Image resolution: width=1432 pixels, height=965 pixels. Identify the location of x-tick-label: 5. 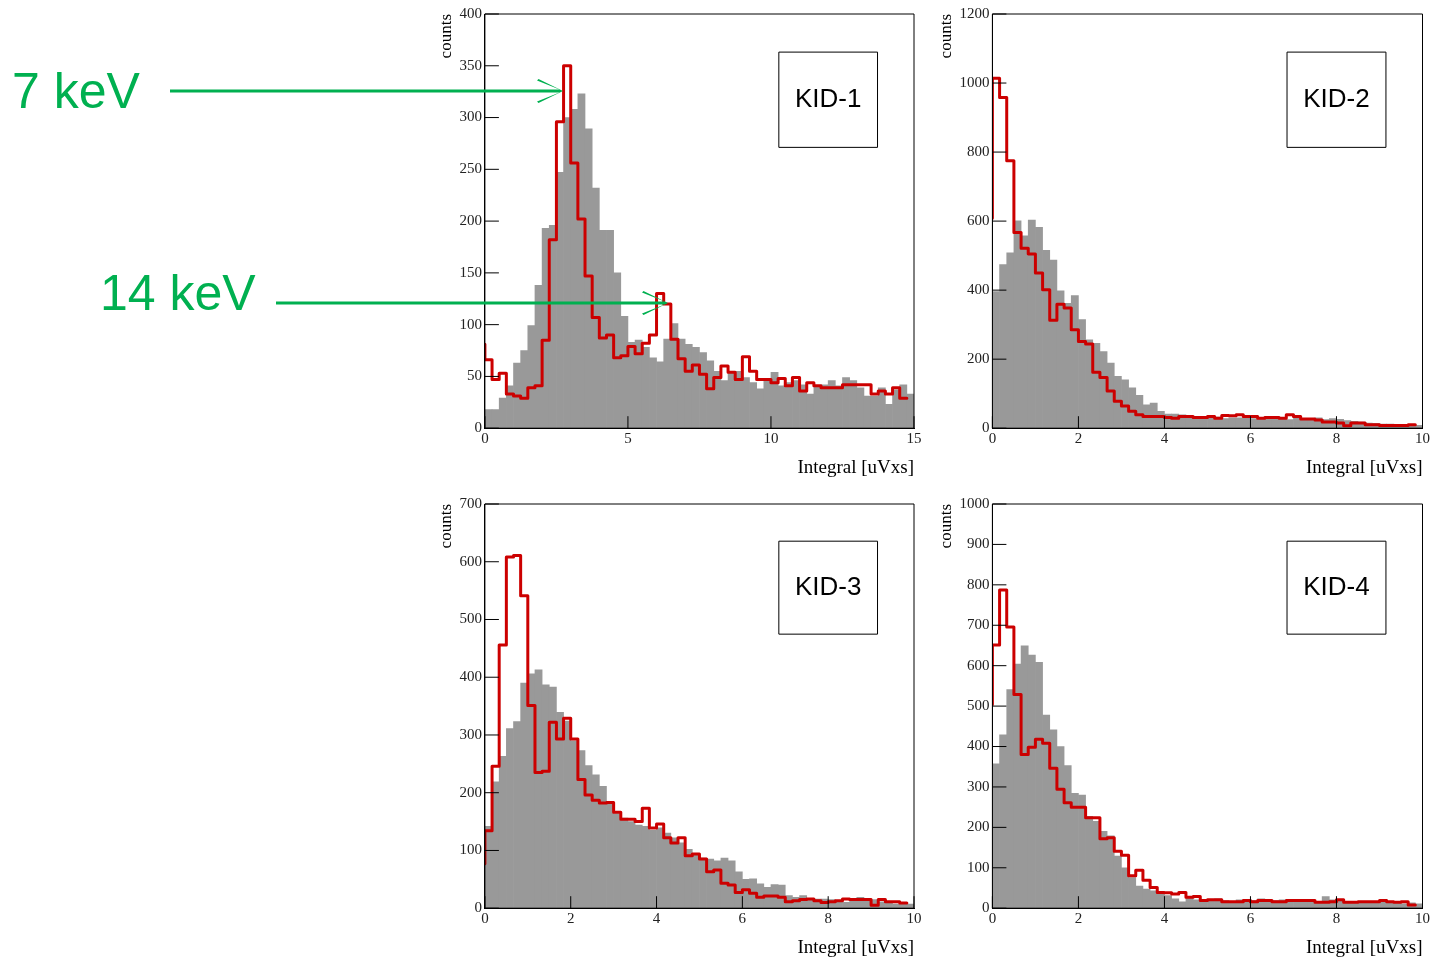
(628, 438).